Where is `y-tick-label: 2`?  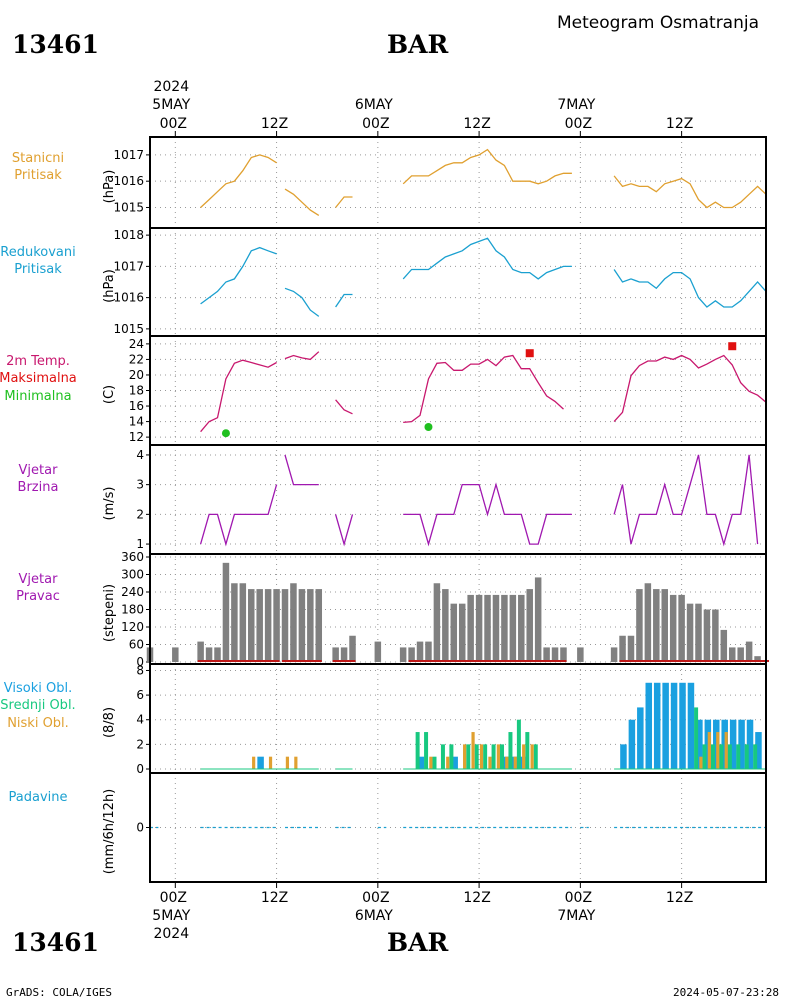 y-tick-label: 2 is located at coordinates (140, 514).